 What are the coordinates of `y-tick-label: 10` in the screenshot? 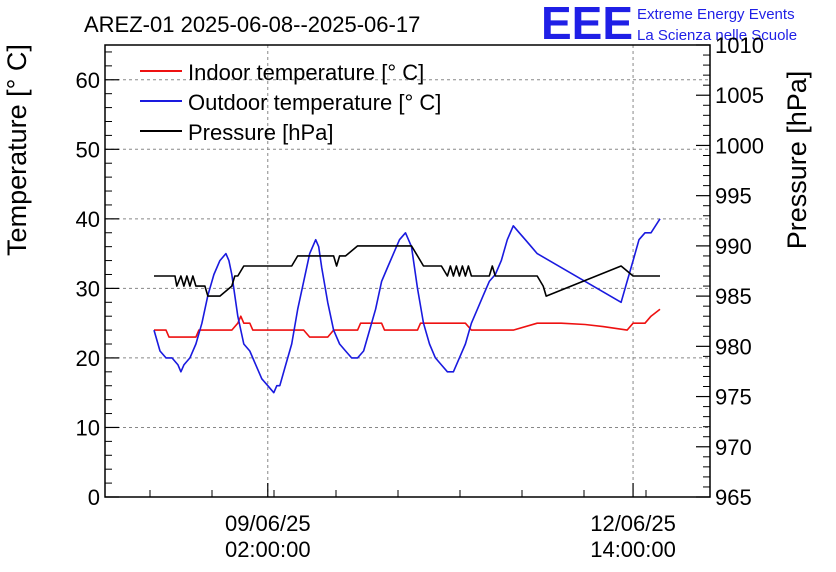 It's located at (88, 427).